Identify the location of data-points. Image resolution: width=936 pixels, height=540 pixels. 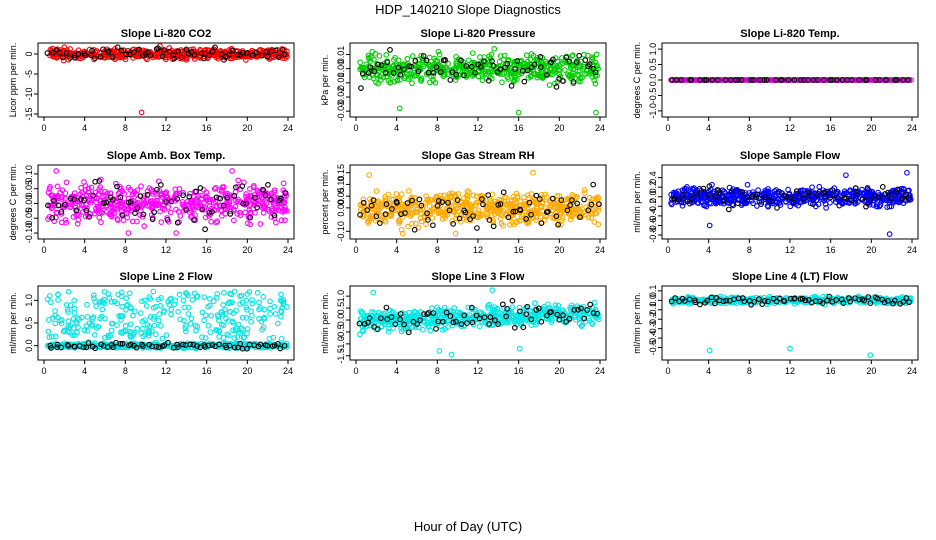
(167, 320).